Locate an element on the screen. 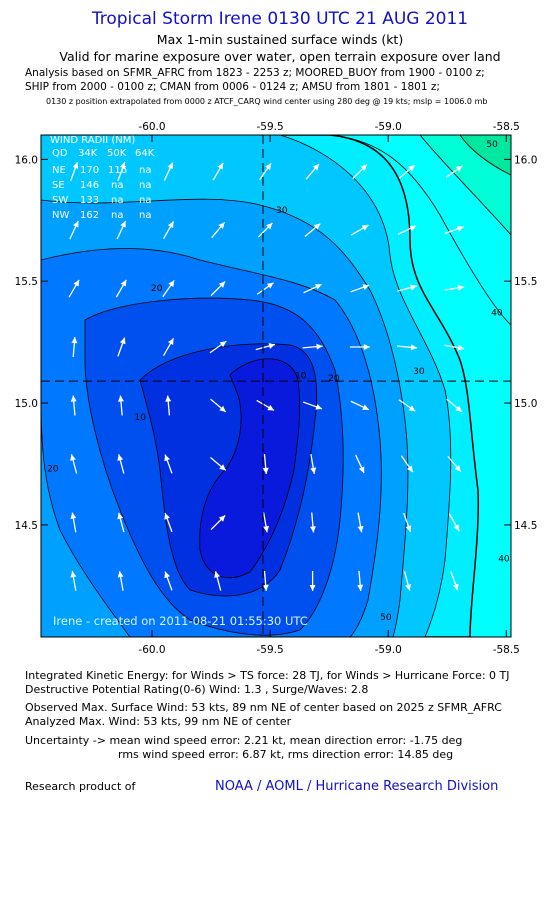  y-tick-label-left: 16.0 is located at coordinates (26, 160).